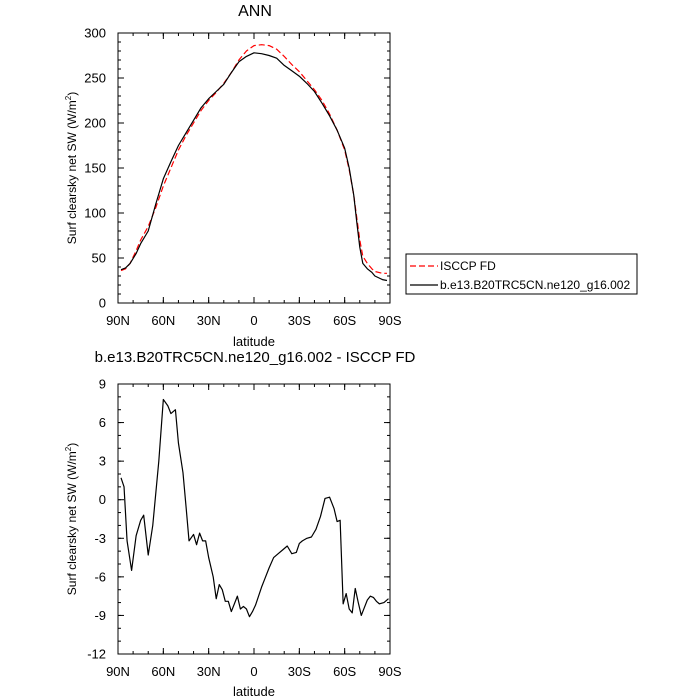 The width and height of the screenshot is (700, 700). I want to click on y-tick-label: -9, so click(100, 615).